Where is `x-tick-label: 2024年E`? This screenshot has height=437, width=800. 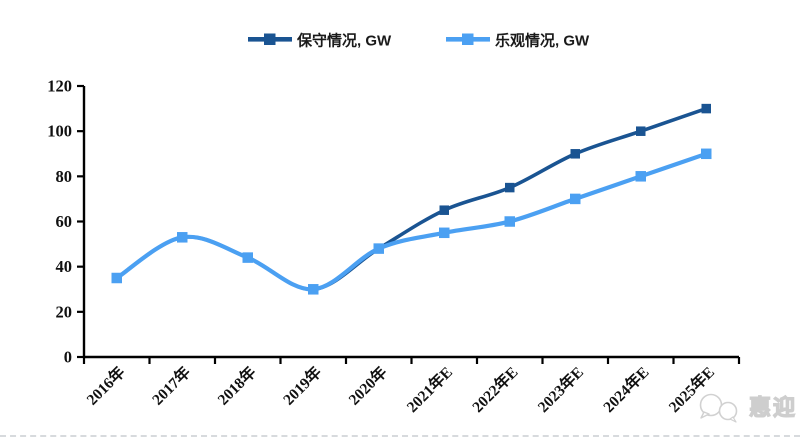
x-tick-label: 2024年E is located at coordinates (626, 389).